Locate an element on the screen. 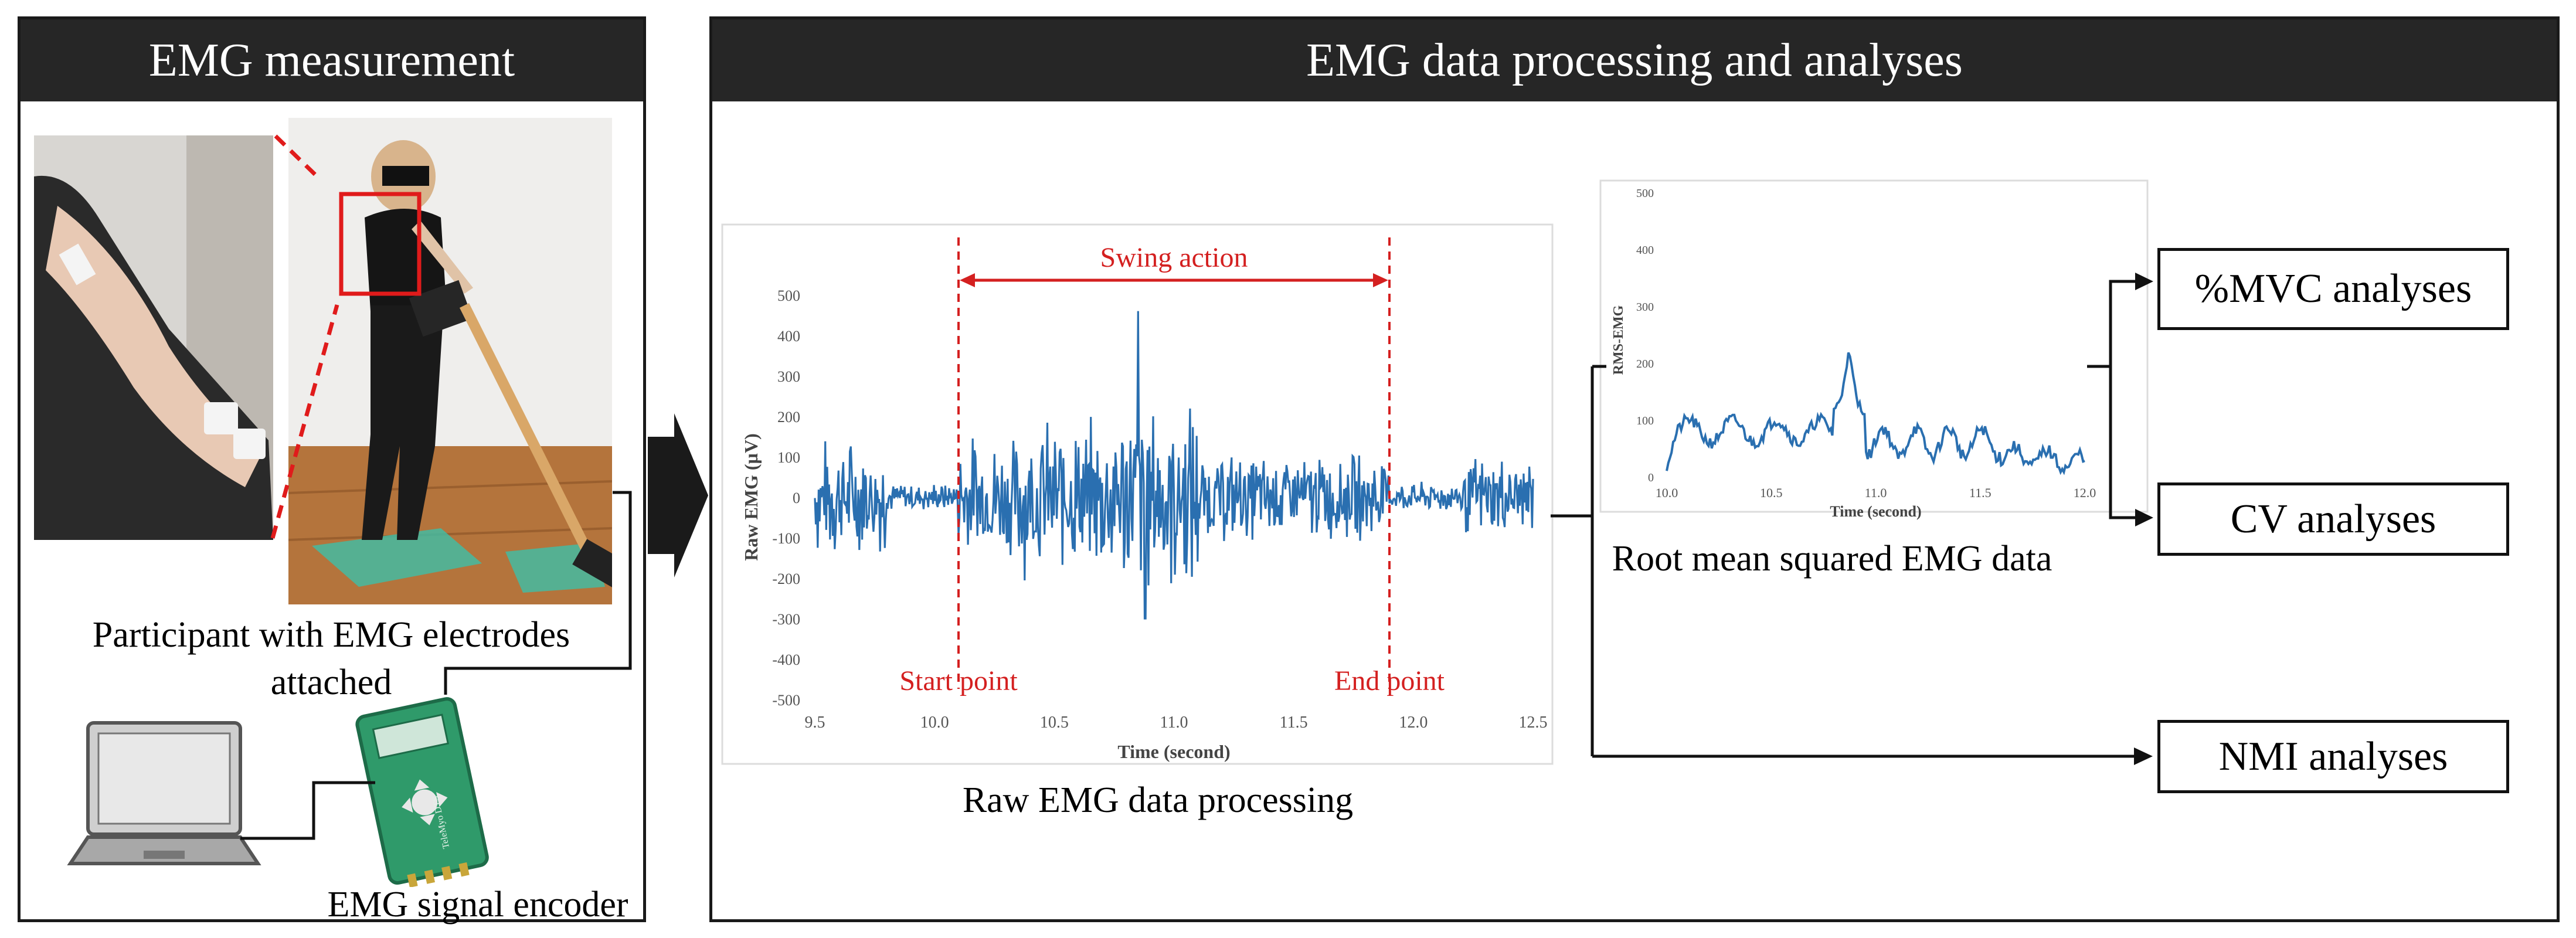 The image size is (2576, 938). swing-arrow-right is located at coordinates (1380, 280).